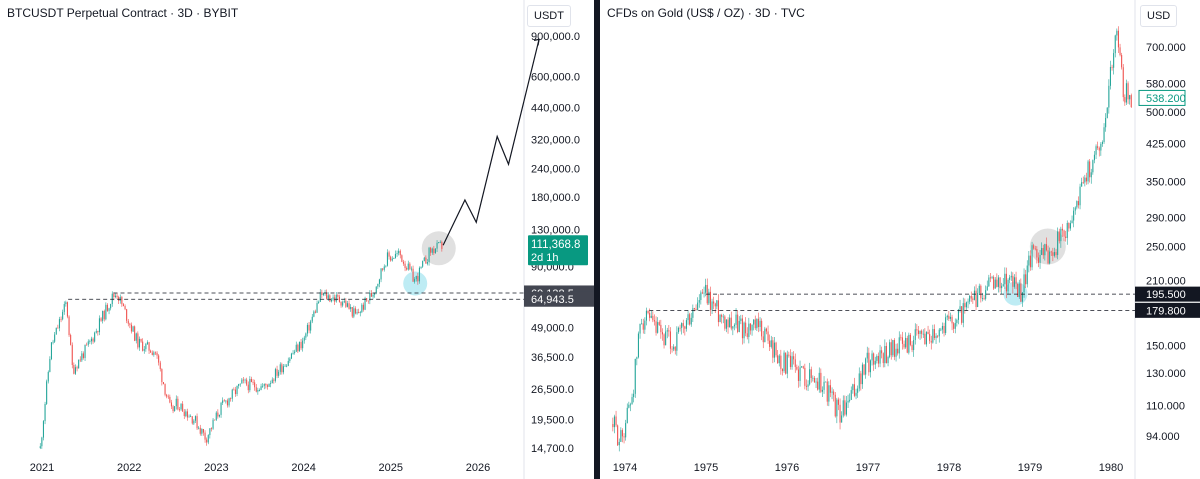  I want to click on y-tick-label: 250.000, so click(1166, 247).